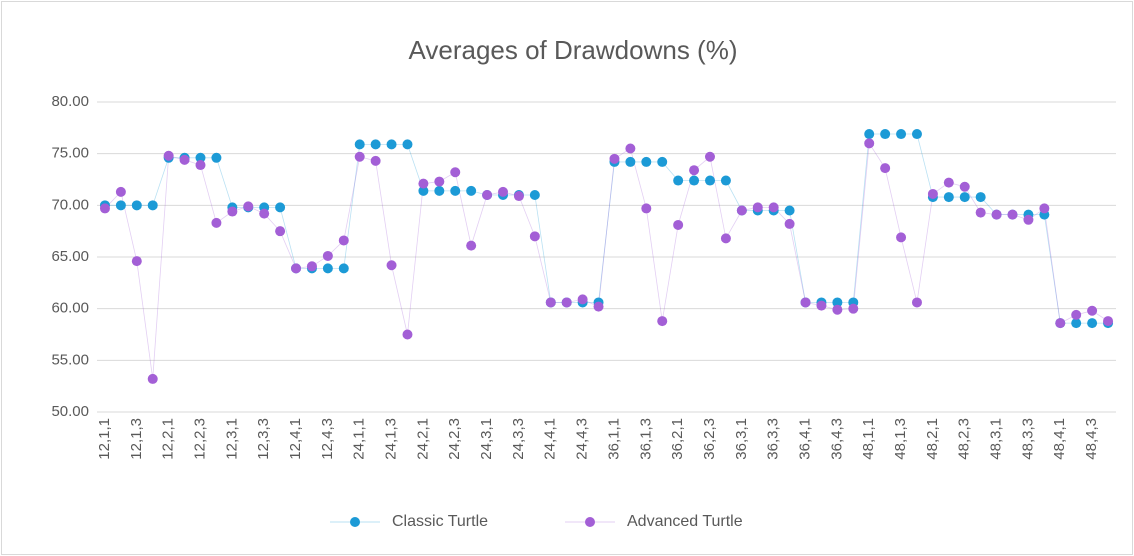 Image resolution: width=1134 pixels, height=556 pixels. Describe the element at coordinates (199, 439) in the screenshot. I see `x-tick-label: 12,2,3` at that location.